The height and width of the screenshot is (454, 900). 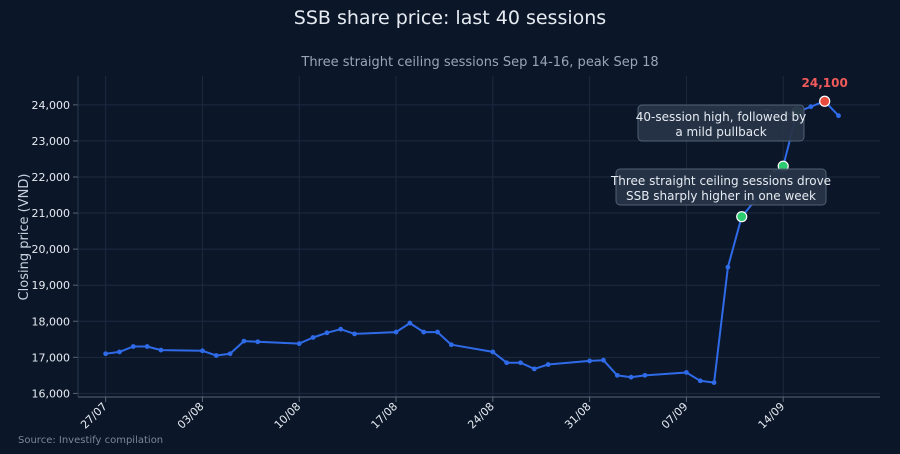 What do you see at coordinates (51, 105) in the screenshot?
I see `y-tick-label: 24,000` at bounding box center [51, 105].